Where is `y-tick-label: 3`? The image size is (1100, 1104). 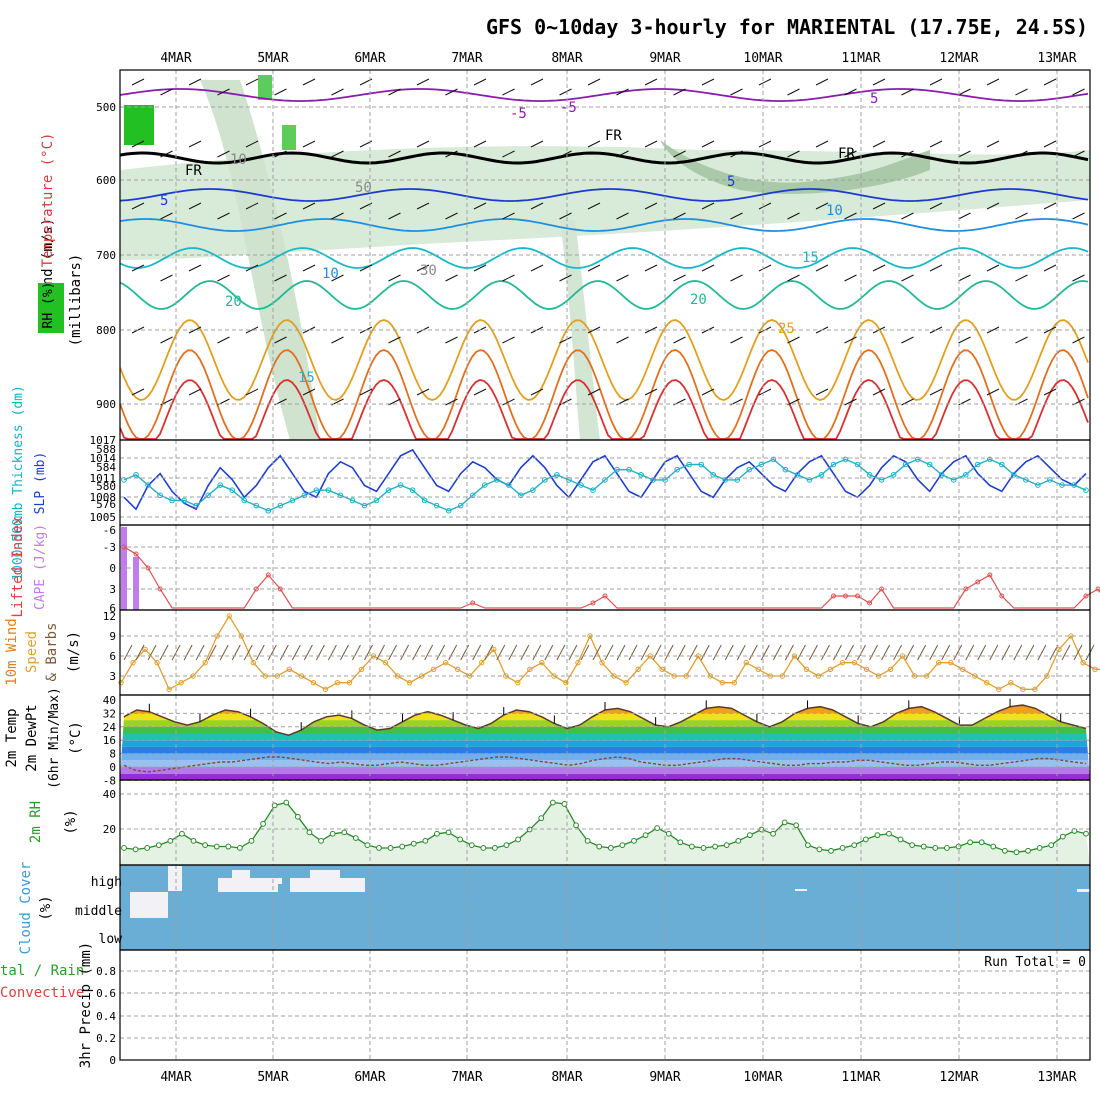 y-tick-label: 3 is located at coordinates (112, 589).